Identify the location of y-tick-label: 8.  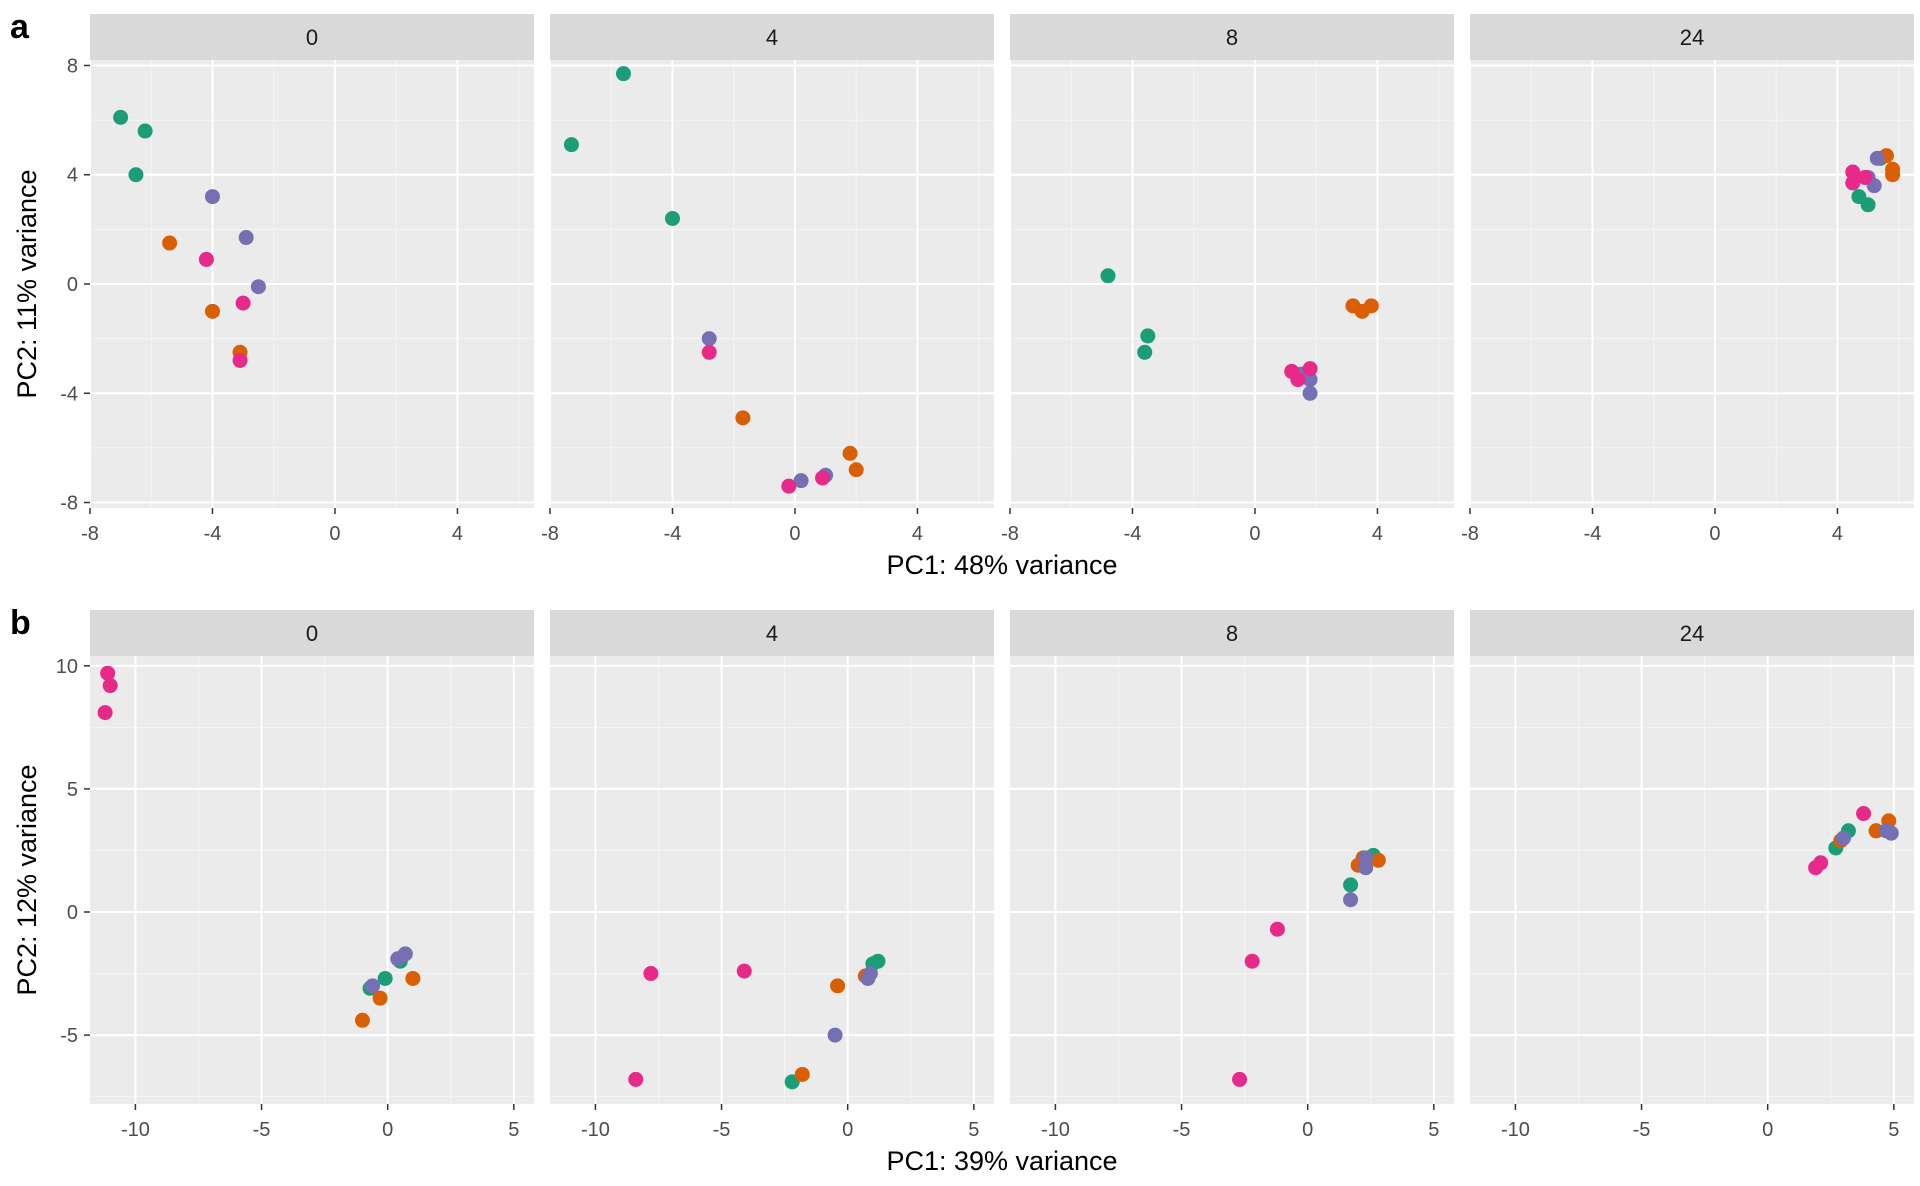
(72, 66).